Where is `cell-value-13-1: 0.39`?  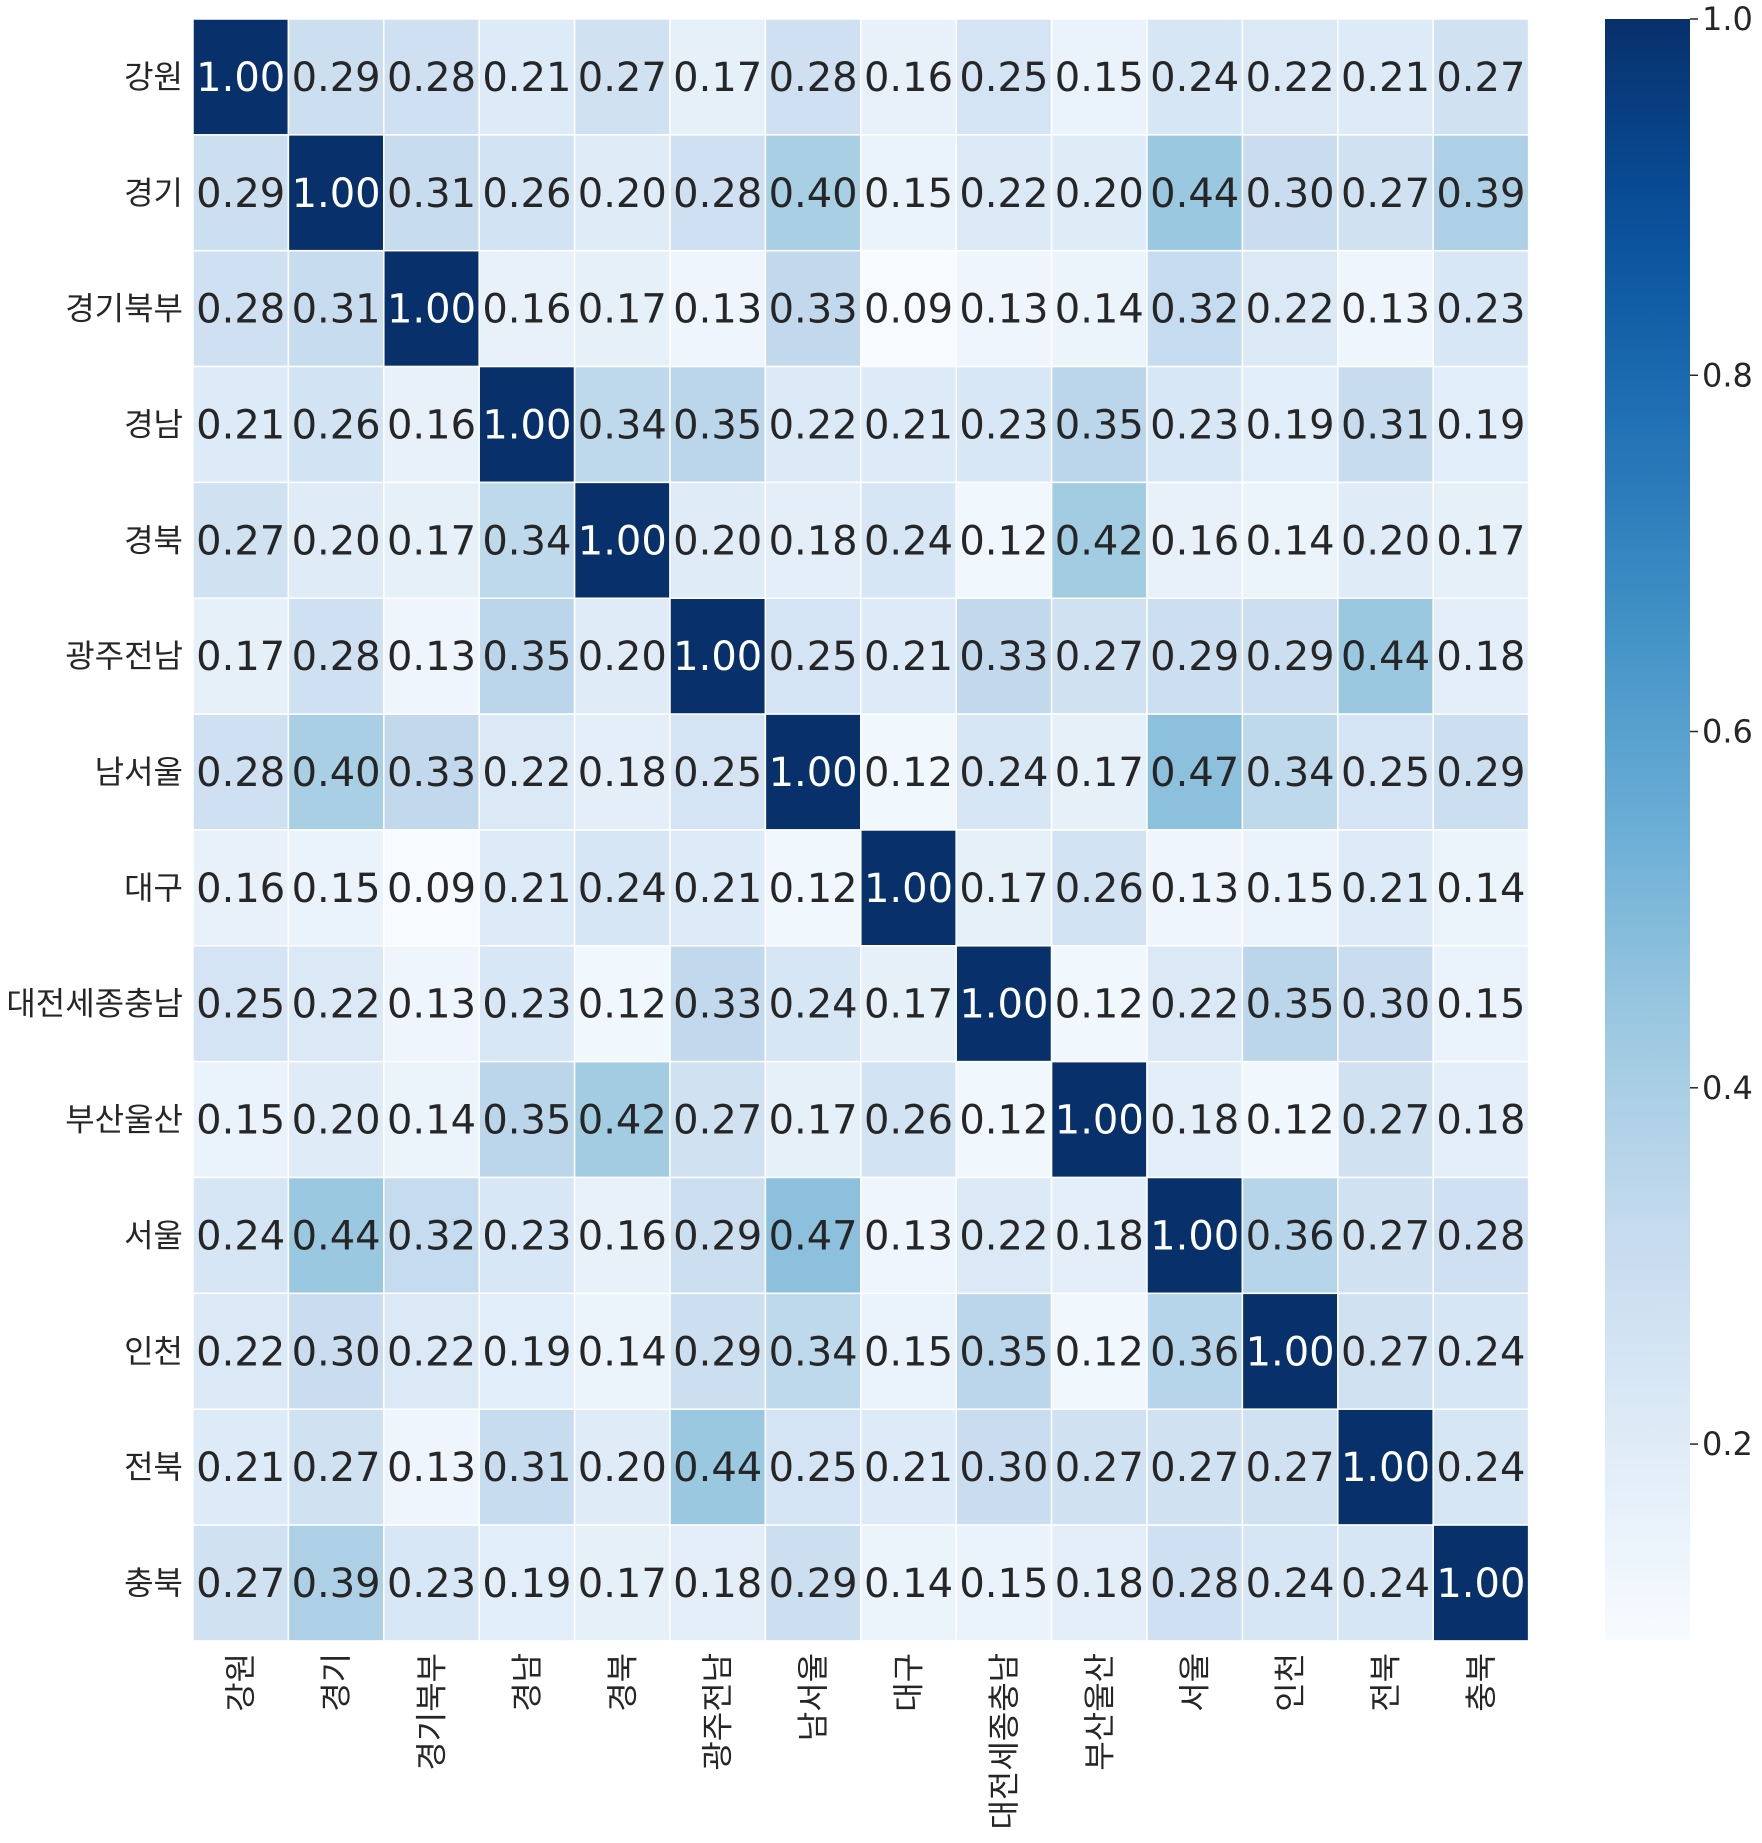 cell-value-13-1: 0.39 is located at coordinates (336, 1584).